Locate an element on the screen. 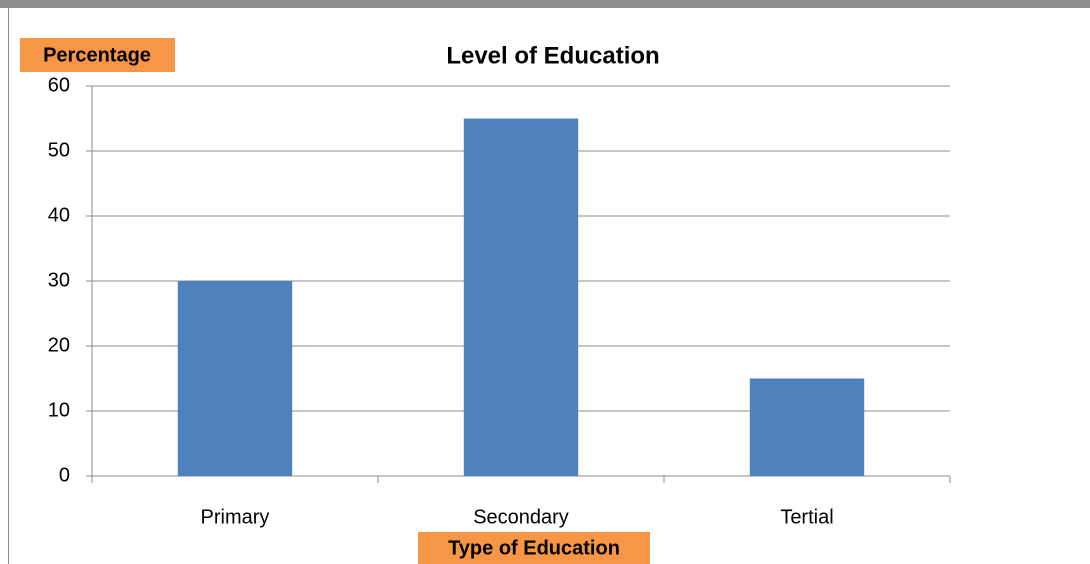  x-tick-label: Tertial is located at coordinates (806, 517).